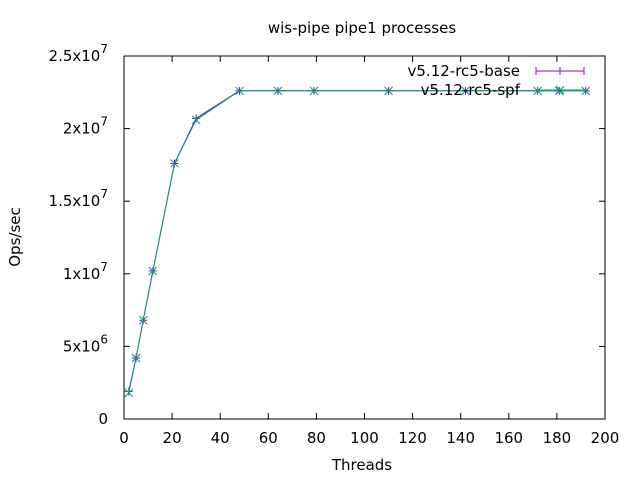 The height and width of the screenshot is (480, 640). I want to click on x-axis-label: Threads, so click(361, 465).